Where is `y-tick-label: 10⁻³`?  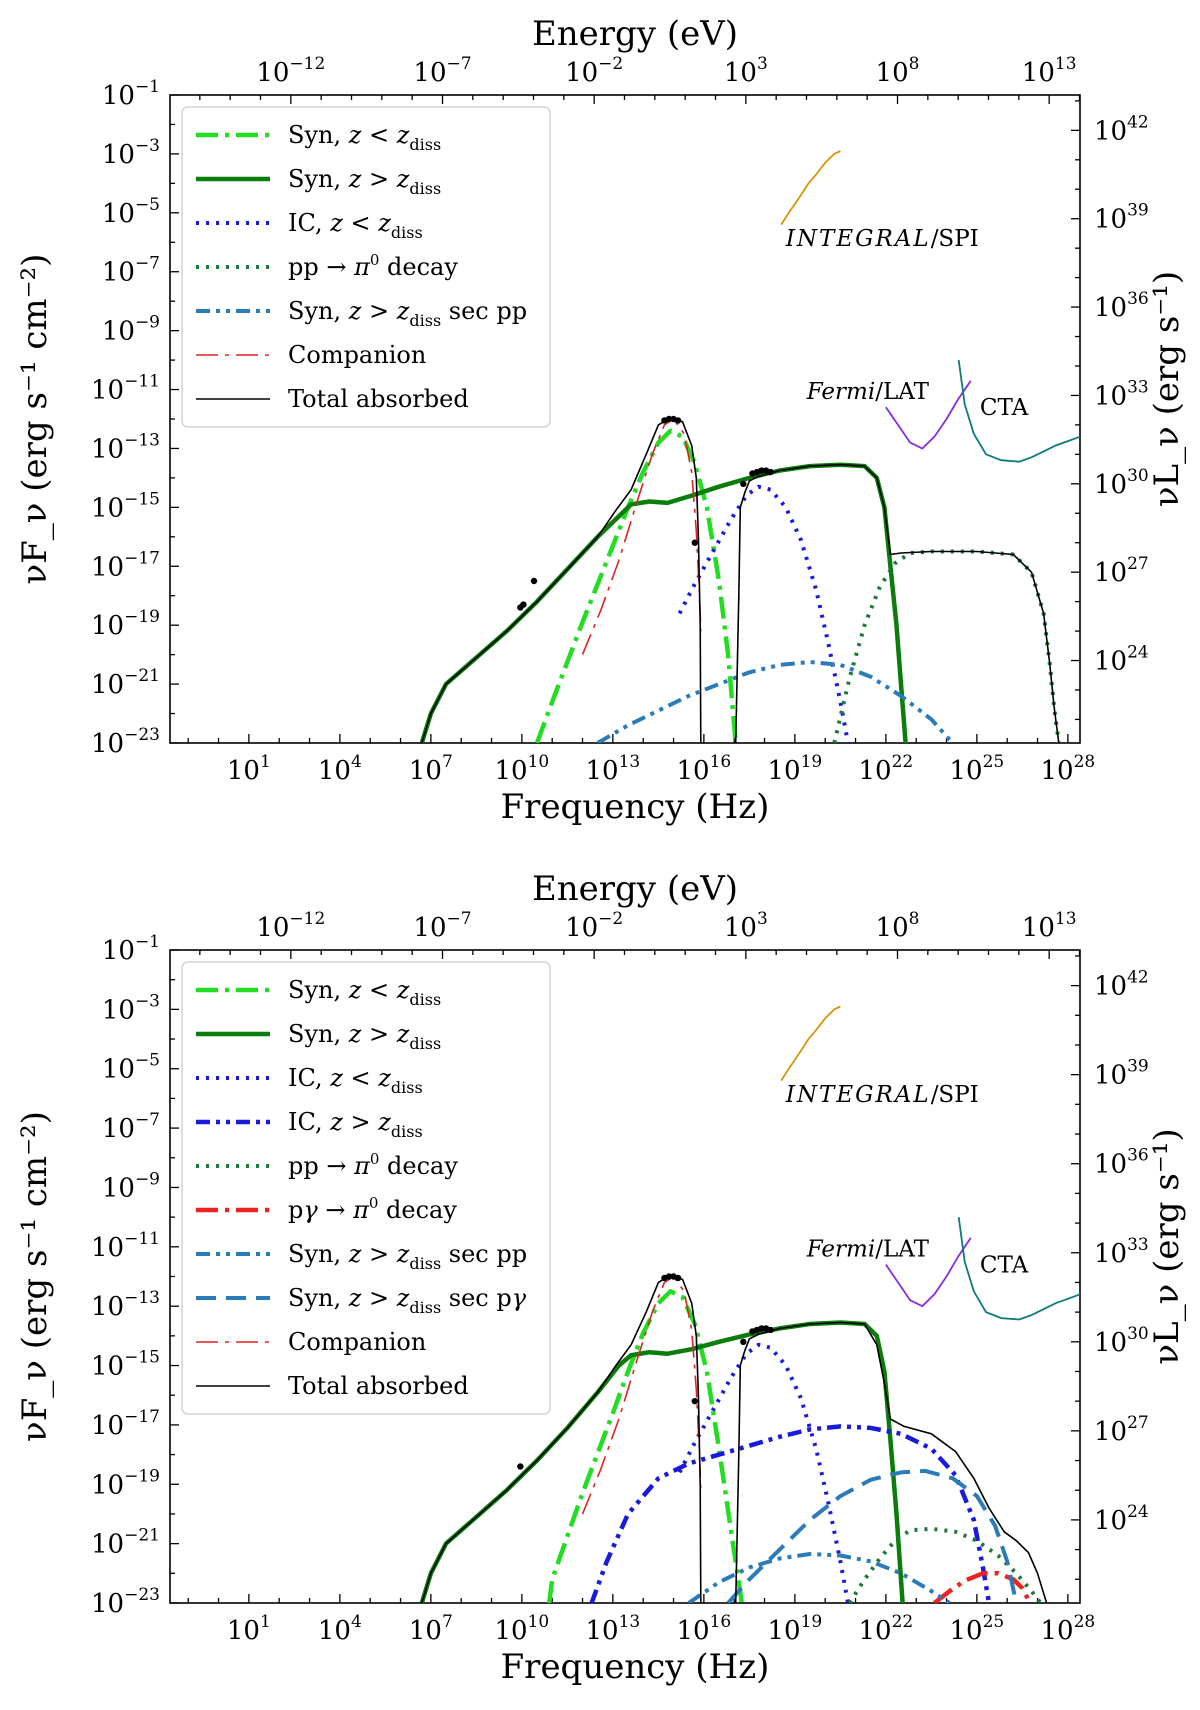
y-tick-label: 10⁻³ is located at coordinates (131, 153).